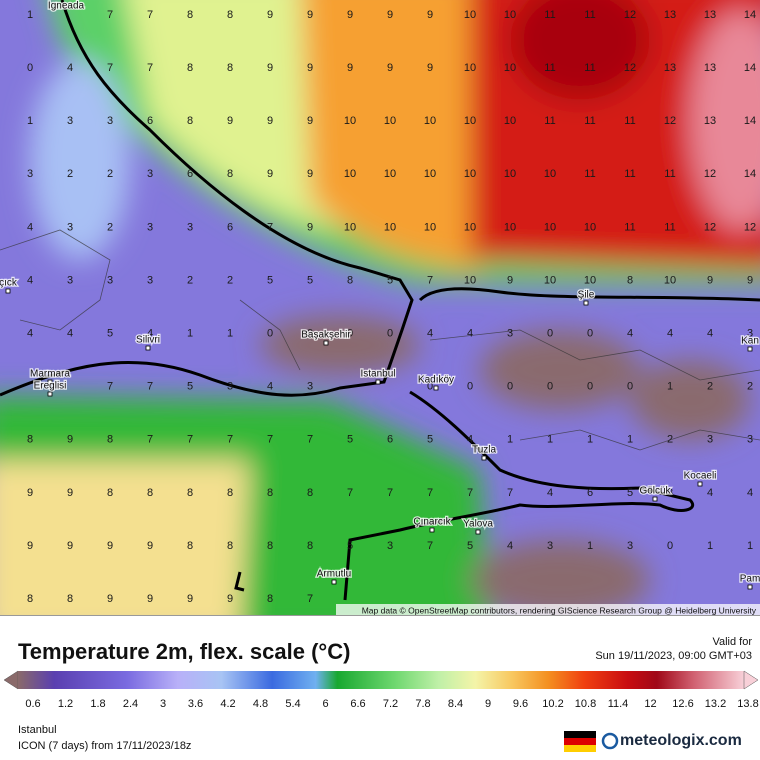 The height and width of the screenshot is (760, 760). Describe the element at coordinates (552, 704) in the screenshot. I see `scale-label: 10.2` at that location.